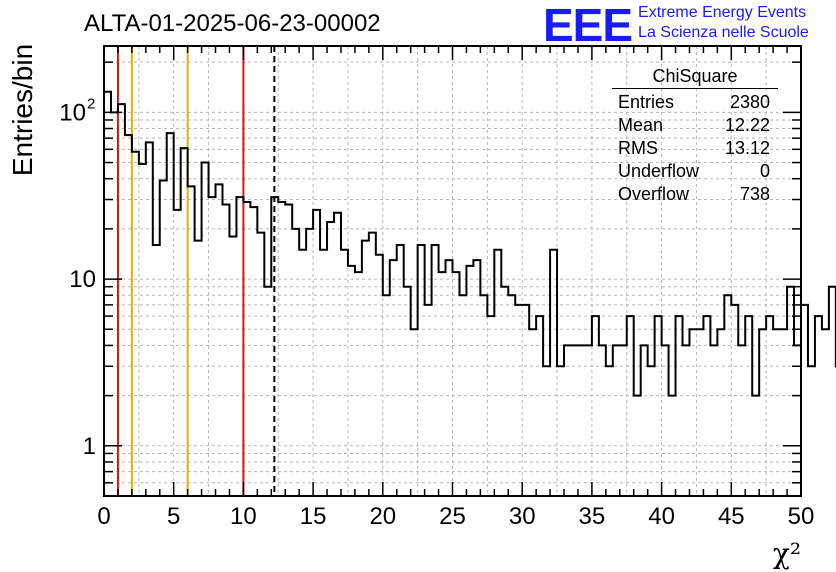  I want to click on logo-line-2: La Scienza nelle Scuole, so click(723, 32).